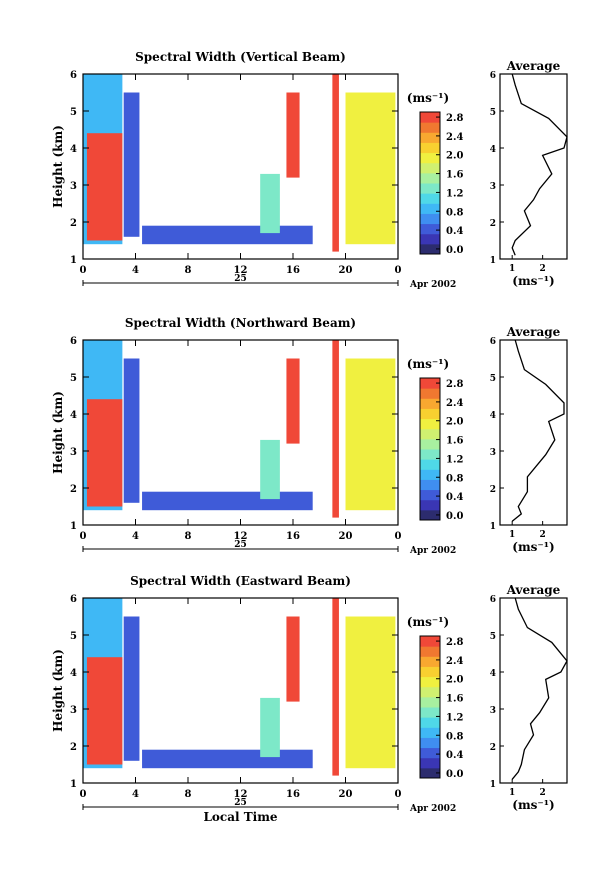  Describe the element at coordinates (533, 66) in the screenshot. I see `profile-title: Average` at that location.